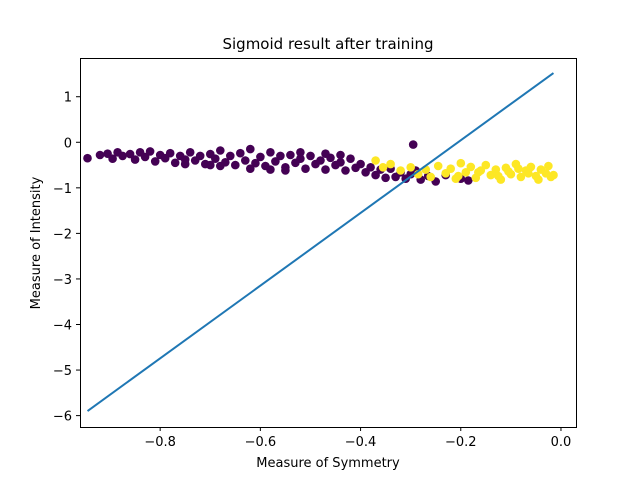 The width and height of the screenshot is (640, 484). Describe the element at coordinates (62, 417) in the screenshot. I see `y-tick-label: −6` at that location.